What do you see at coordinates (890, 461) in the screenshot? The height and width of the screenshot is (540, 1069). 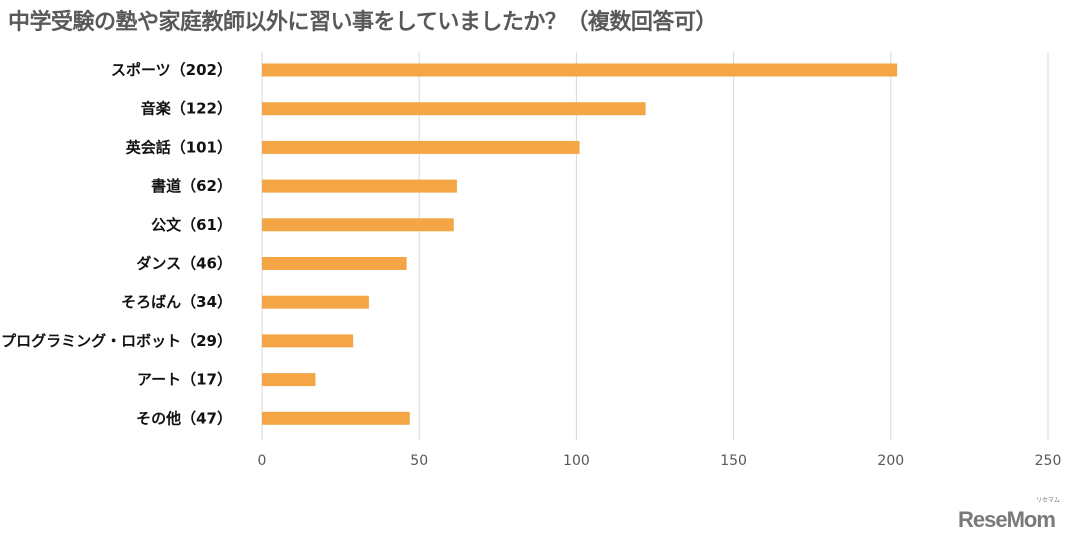 I see `x-tick-label: 200` at bounding box center [890, 461].